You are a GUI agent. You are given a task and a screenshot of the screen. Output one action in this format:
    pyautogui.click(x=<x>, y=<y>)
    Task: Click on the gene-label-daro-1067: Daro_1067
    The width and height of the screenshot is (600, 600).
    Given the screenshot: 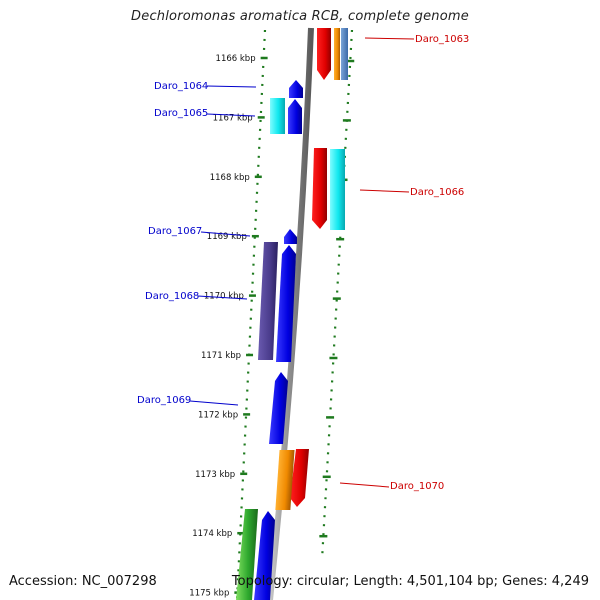 What is the action you would take?
    pyautogui.click(x=175, y=231)
    